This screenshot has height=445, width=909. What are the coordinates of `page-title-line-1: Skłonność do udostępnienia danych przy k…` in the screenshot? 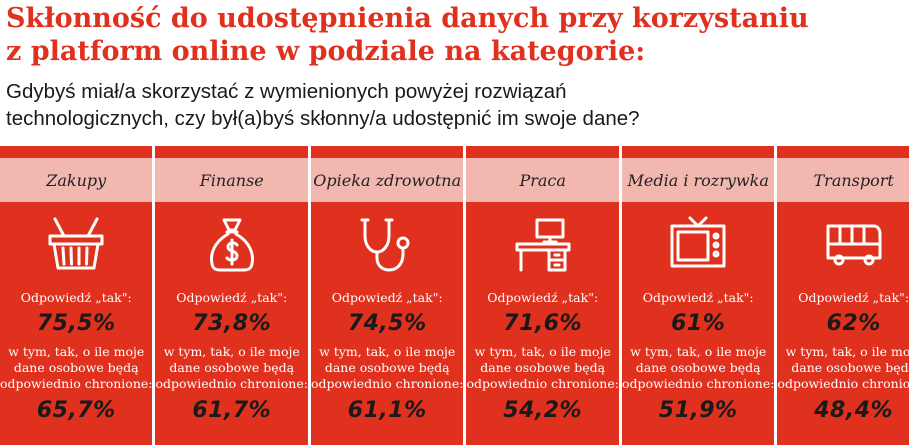 It's located at (407, 18).